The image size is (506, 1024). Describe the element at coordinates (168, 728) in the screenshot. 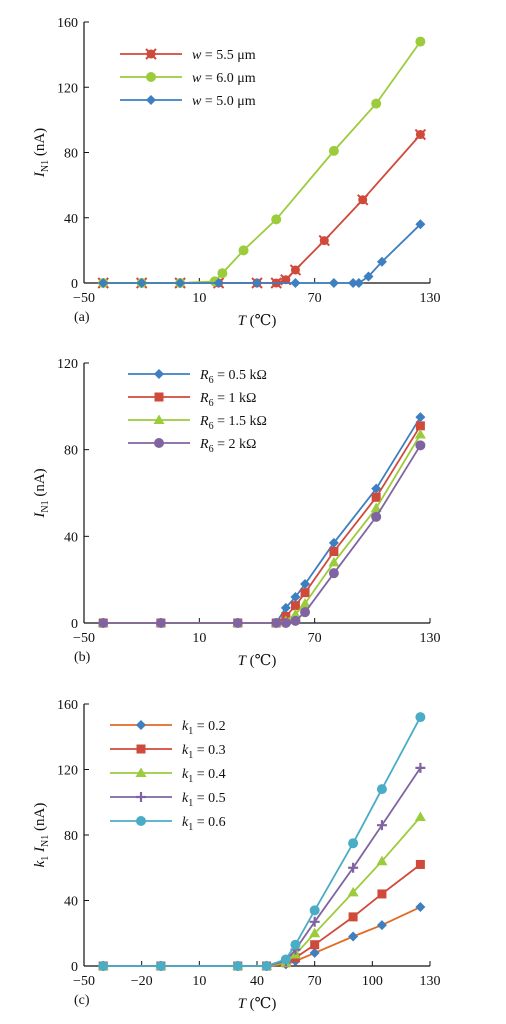

I see `legend-item-0: k1 = 0.2` at that location.